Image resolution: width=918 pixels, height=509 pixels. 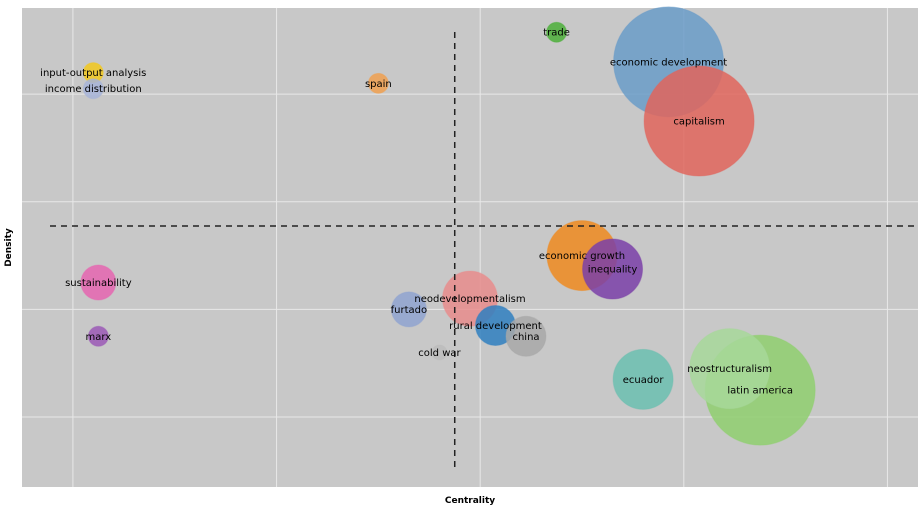 I want to click on bubble-label: spain, so click(x=378, y=84).